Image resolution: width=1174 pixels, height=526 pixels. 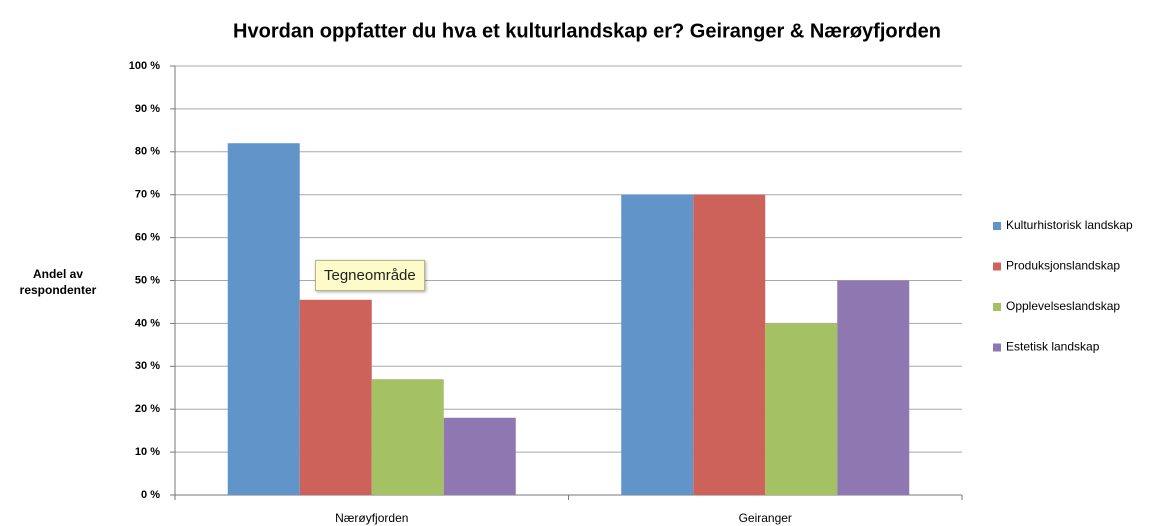 I want to click on legend-label: Kulturhistorisk landskap, so click(x=1069, y=225).